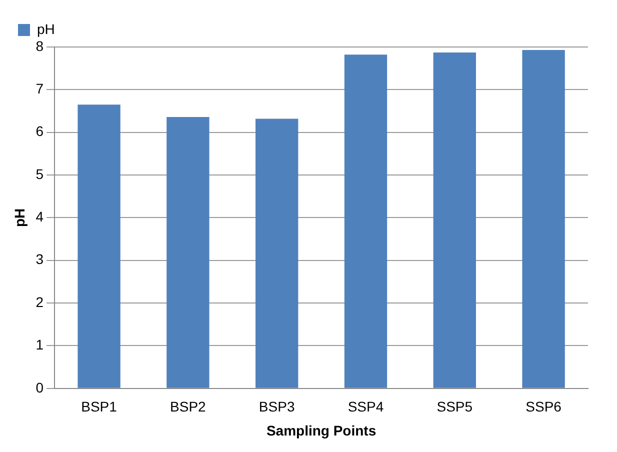 Image resolution: width=617 pixels, height=452 pixels. What do you see at coordinates (276, 406) in the screenshot?
I see `x-tick-label: BSP3` at bounding box center [276, 406].